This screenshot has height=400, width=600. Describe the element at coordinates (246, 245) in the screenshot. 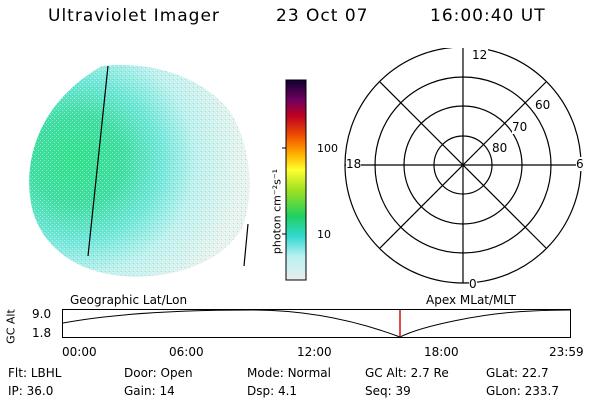

I see `limb-marker` at that location.